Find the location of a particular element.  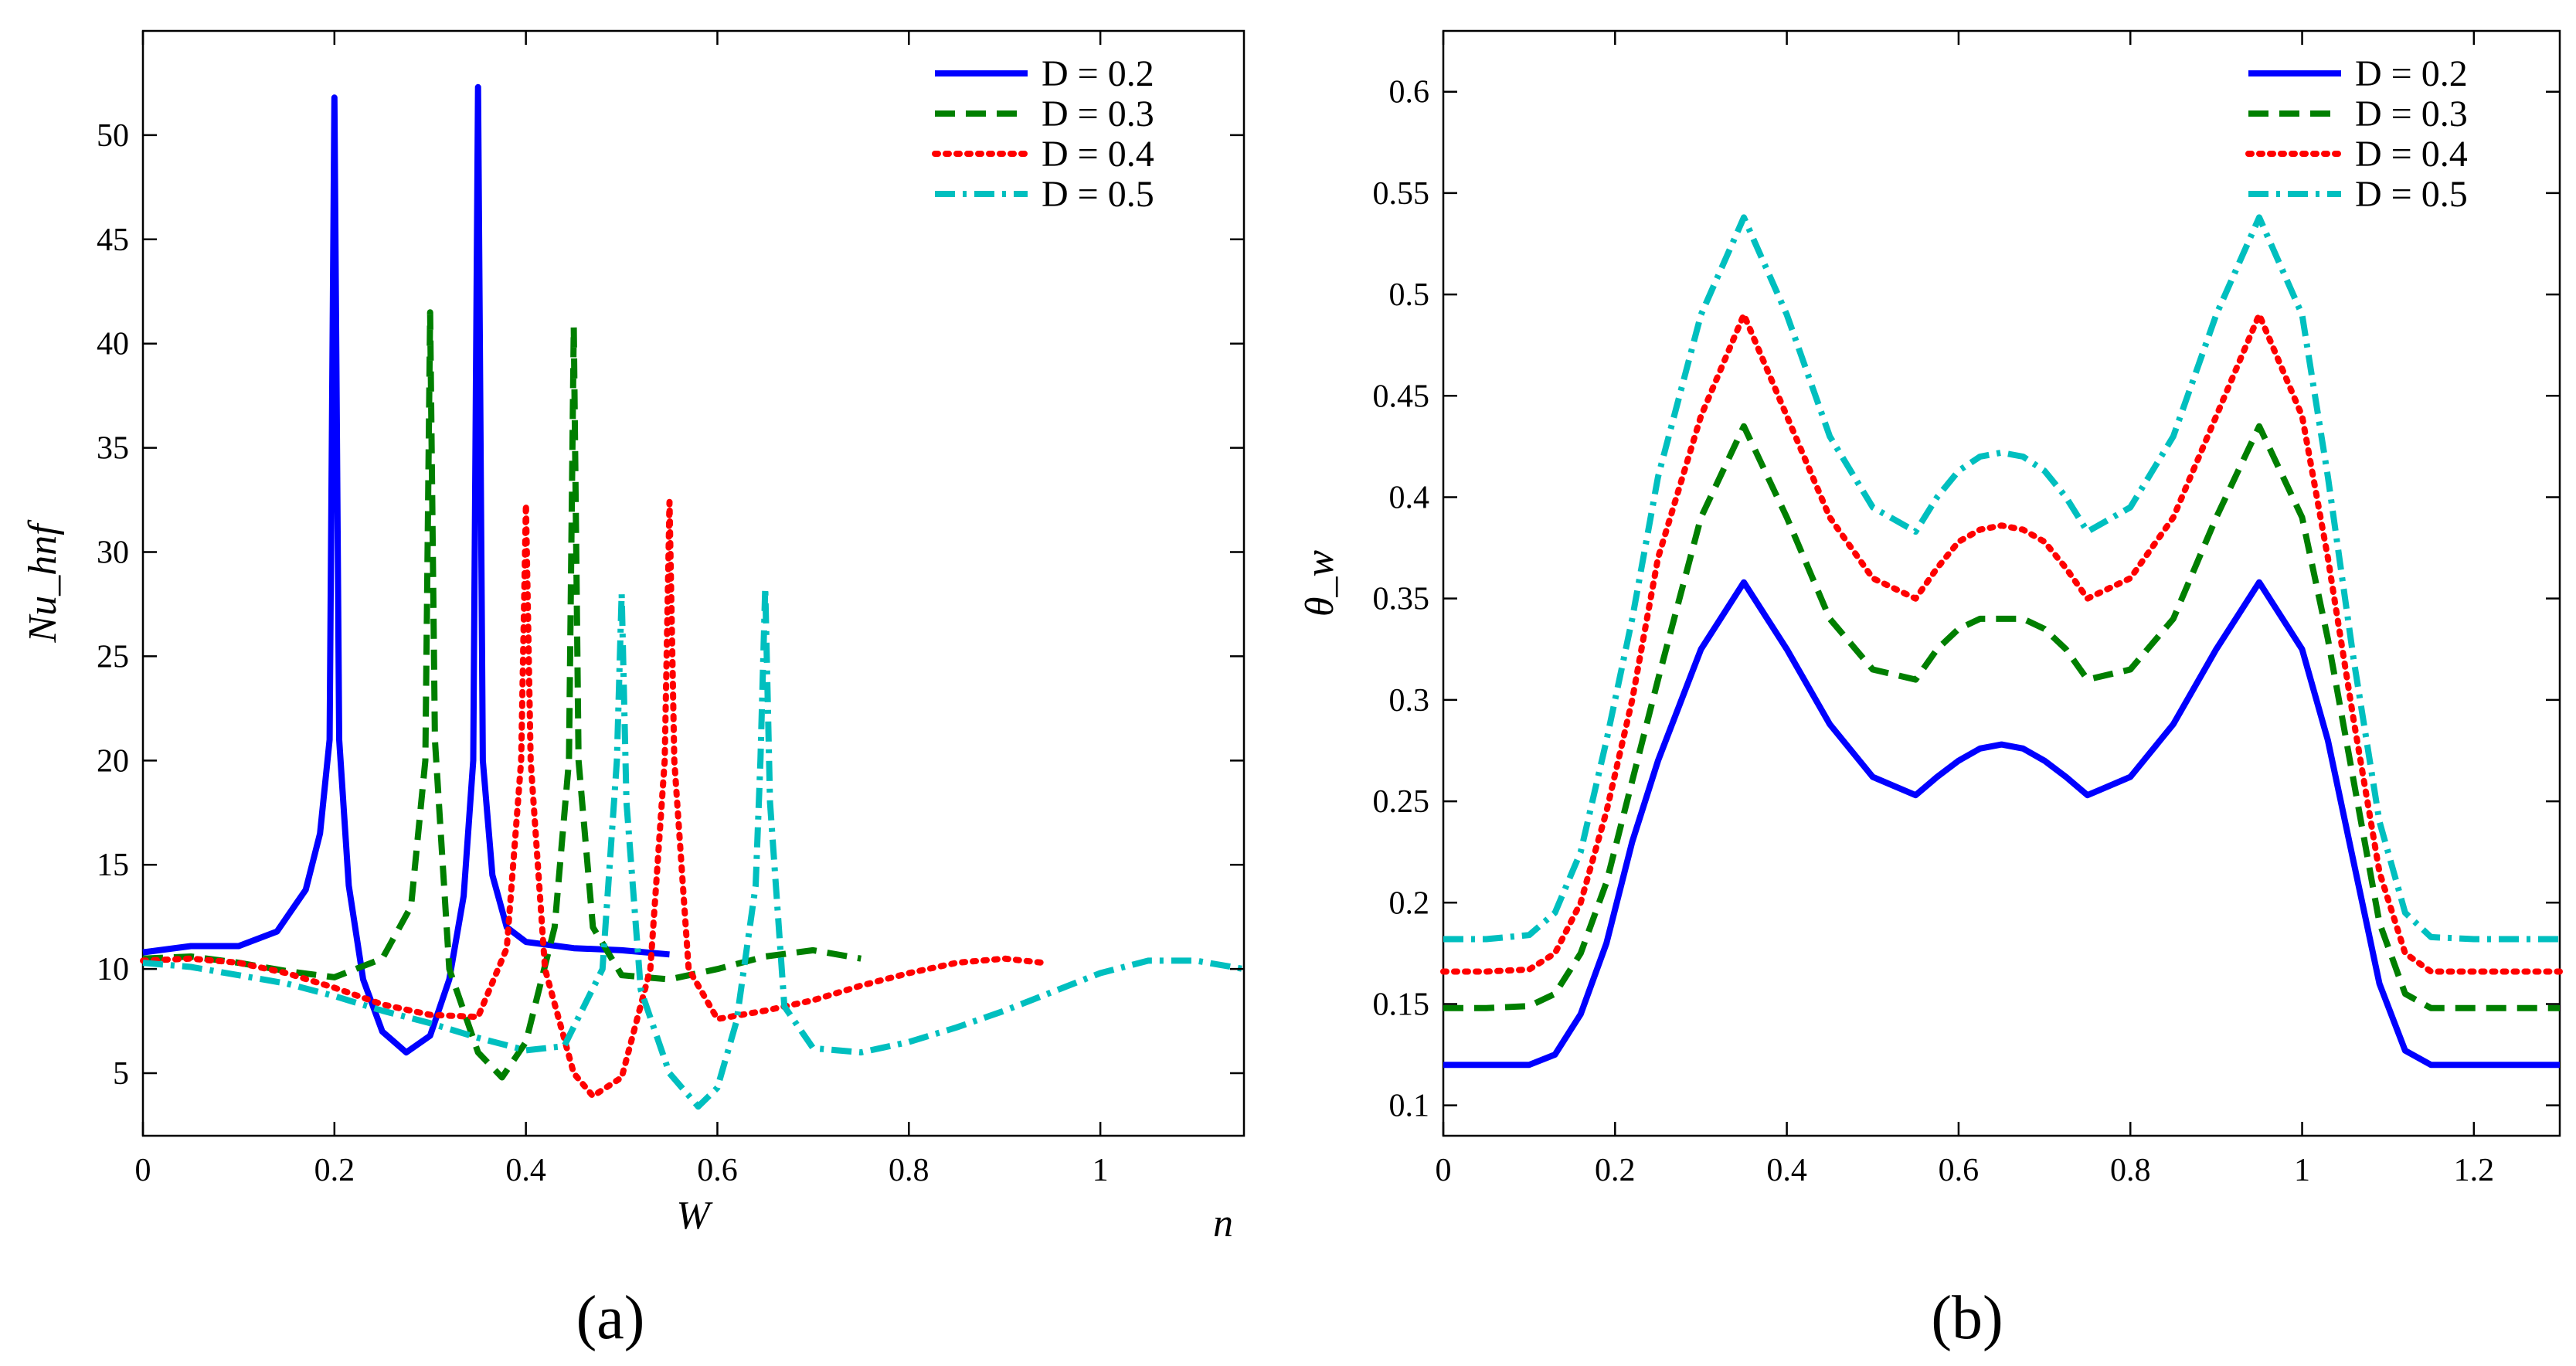

y-tick-label: 0.15 is located at coordinates (1401, 1004).